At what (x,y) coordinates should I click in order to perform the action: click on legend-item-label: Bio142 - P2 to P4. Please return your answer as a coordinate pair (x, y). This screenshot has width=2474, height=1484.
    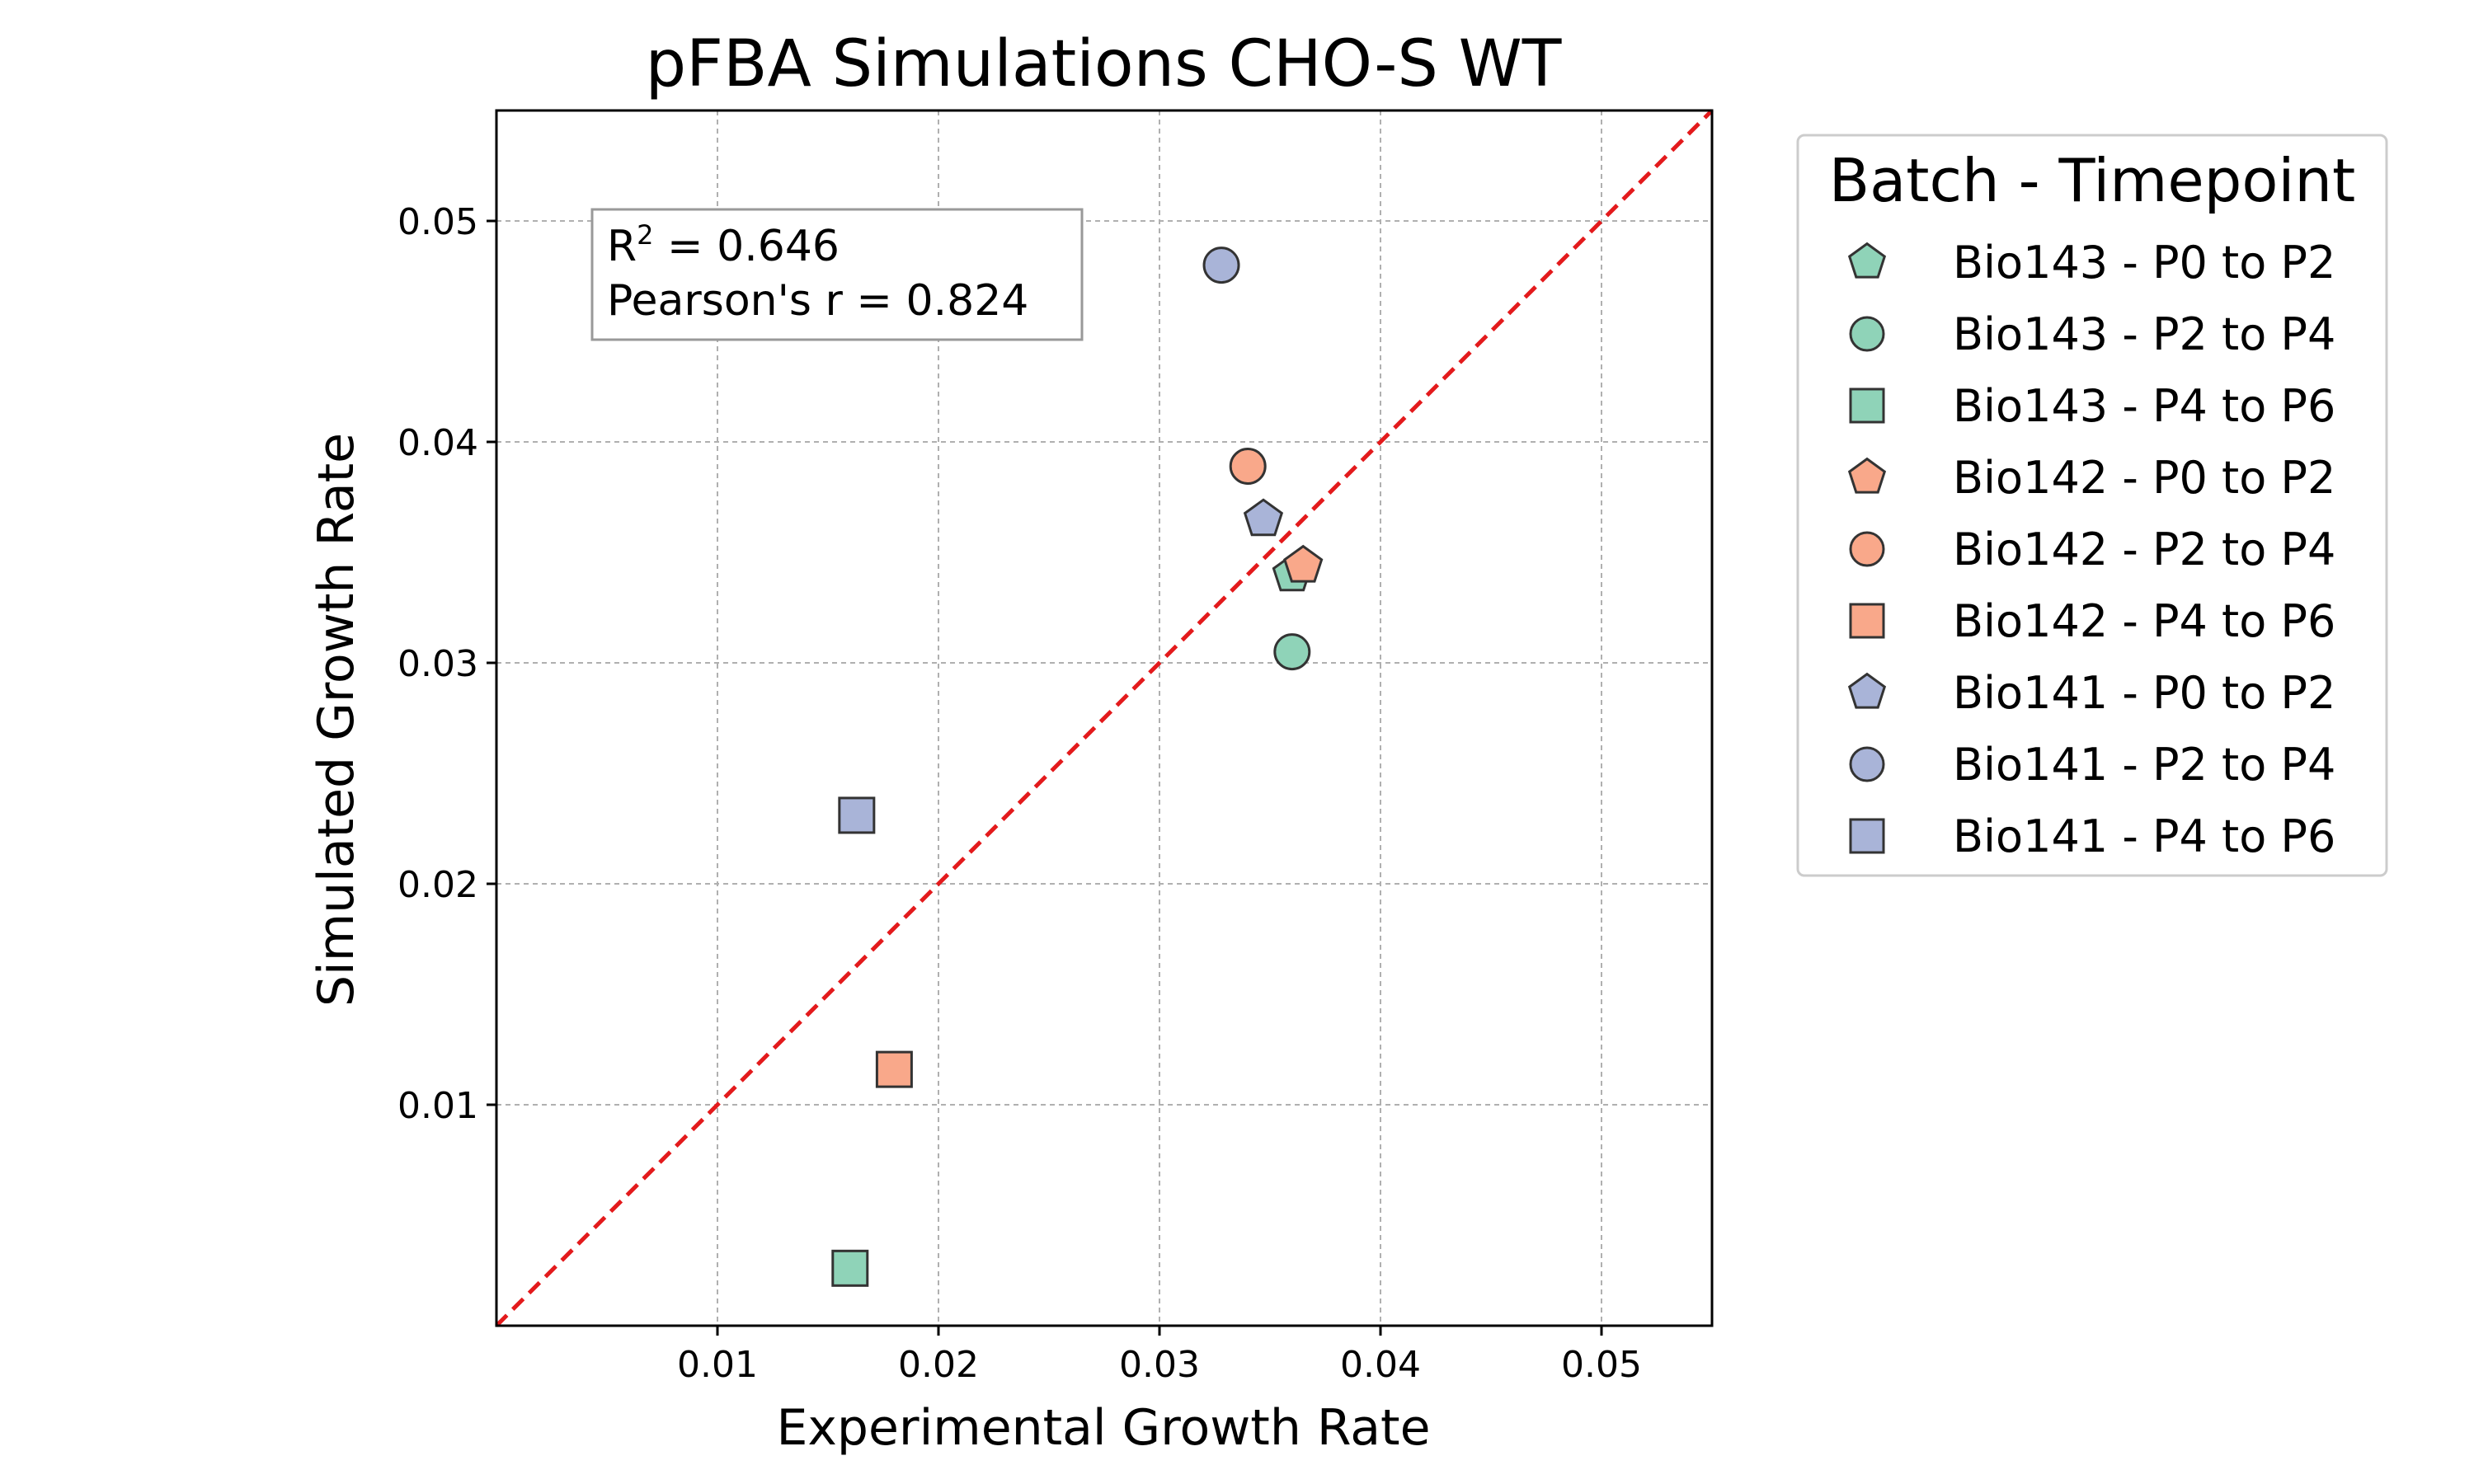
    Looking at the image, I should click on (2144, 549).